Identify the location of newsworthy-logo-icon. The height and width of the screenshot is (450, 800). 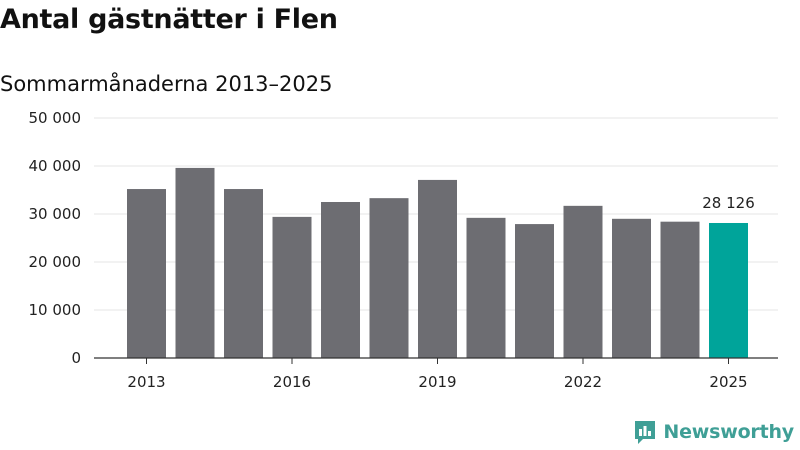
(645, 432).